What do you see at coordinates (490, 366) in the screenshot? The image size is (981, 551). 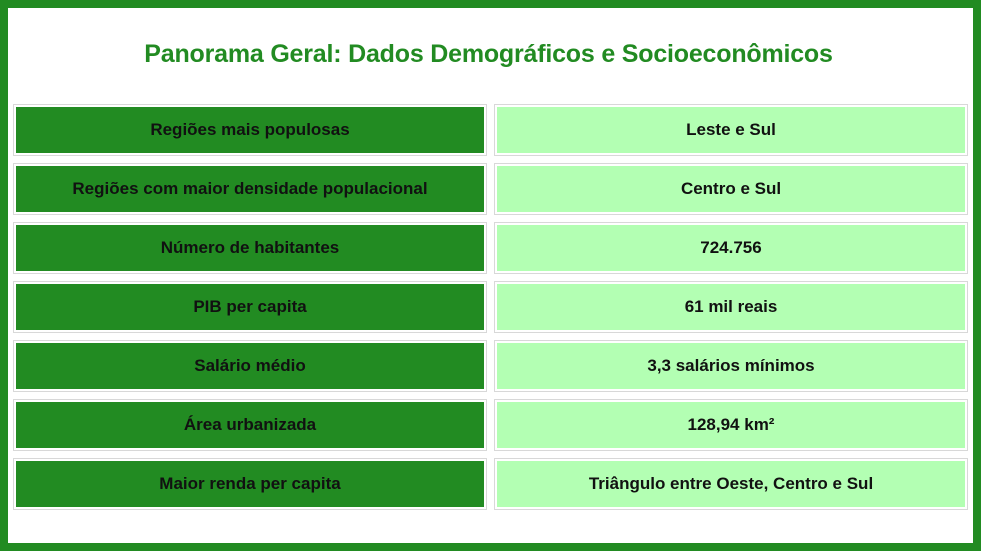 I see `table-row: Salário médio 3,3 salários mínimos` at bounding box center [490, 366].